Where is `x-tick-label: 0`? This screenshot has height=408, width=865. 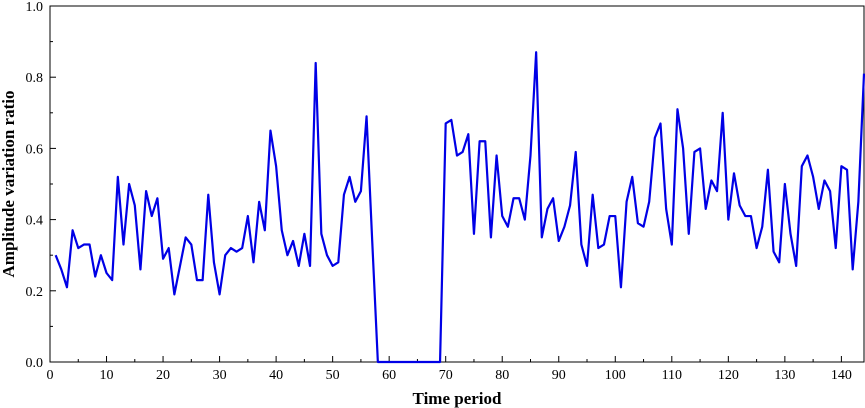
x-tick-label: 0 is located at coordinates (50, 375).